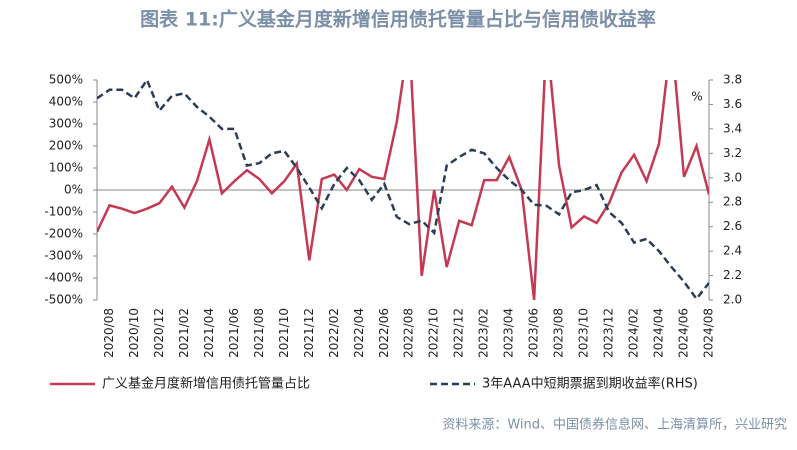 Image resolution: width=797 pixels, height=450 pixels. Describe the element at coordinates (184, 333) in the screenshot. I see `x-tick-label: 2021/02` at that location.